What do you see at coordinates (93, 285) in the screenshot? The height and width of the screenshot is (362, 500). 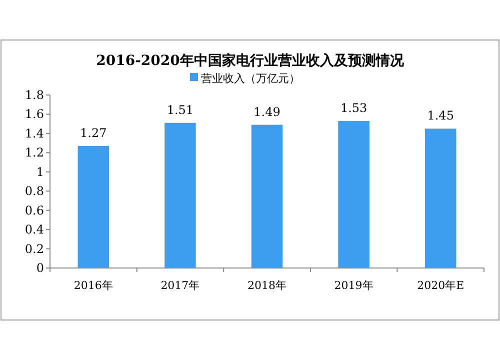 I see `x-tick-label: 2016年` at bounding box center [93, 285].